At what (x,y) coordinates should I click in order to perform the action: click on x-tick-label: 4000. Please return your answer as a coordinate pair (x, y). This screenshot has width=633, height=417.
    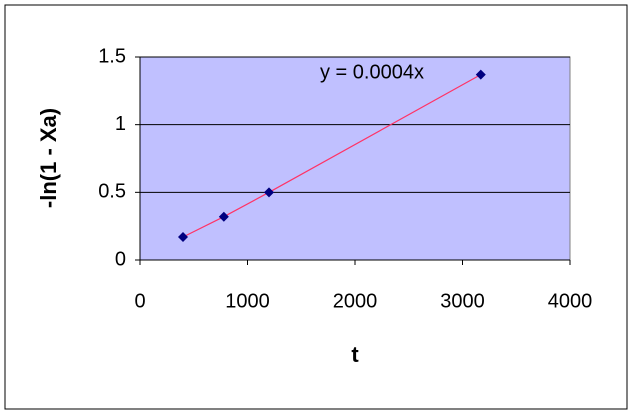
    Looking at the image, I should click on (570, 301).